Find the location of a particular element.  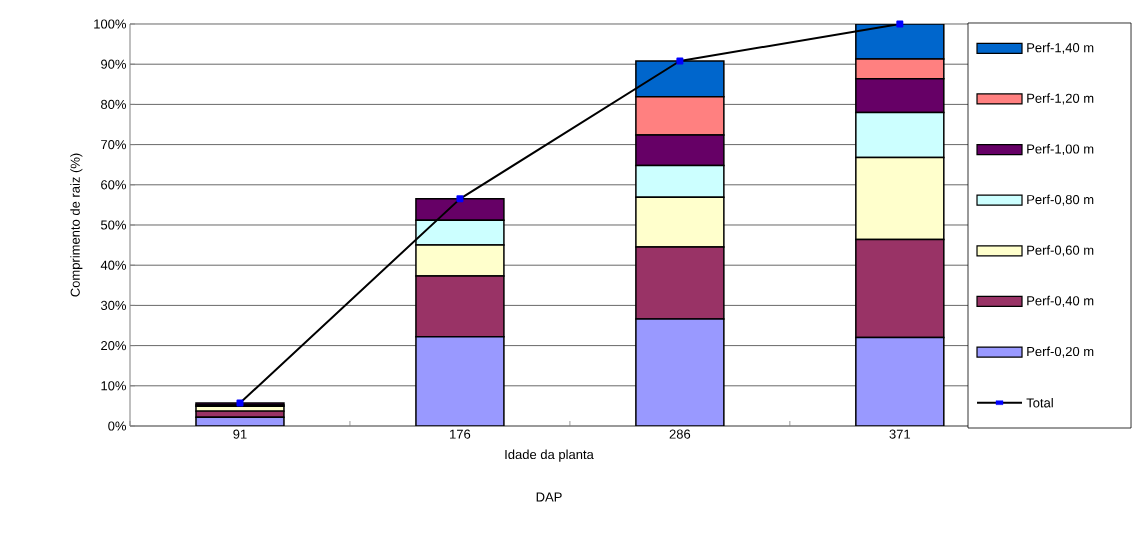

y-tick-label: 0% is located at coordinates (117, 426).